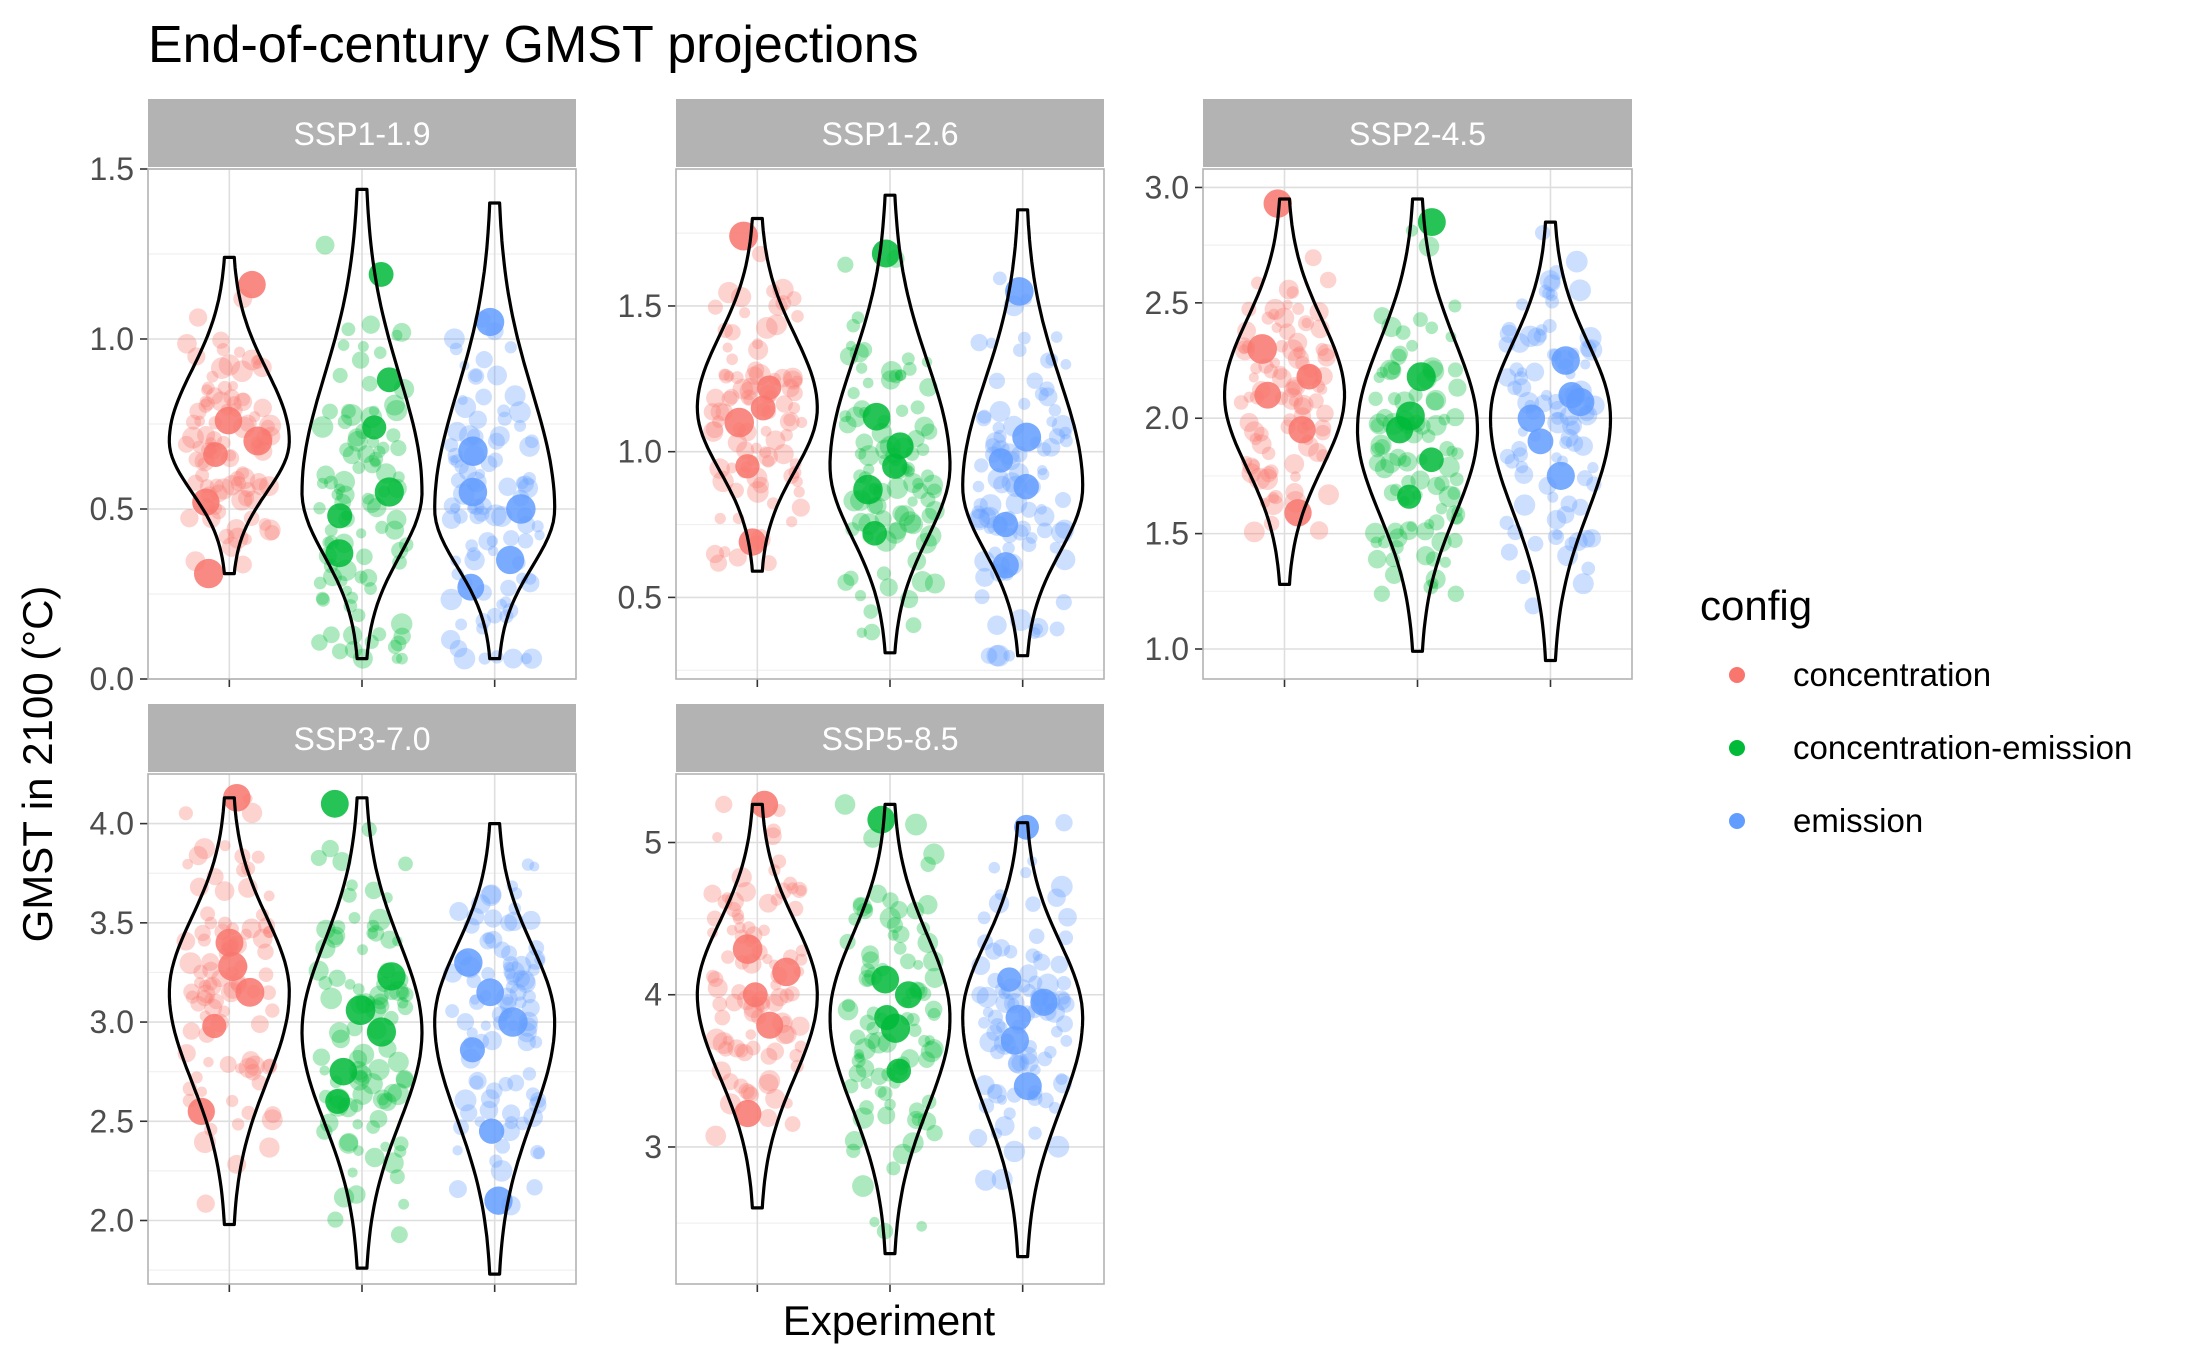 This screenshot has width=2200, height=1357. Describe the element at coordinates (640, 452) in the screenshot. I see `y-tick-label: 1.0` at that location.